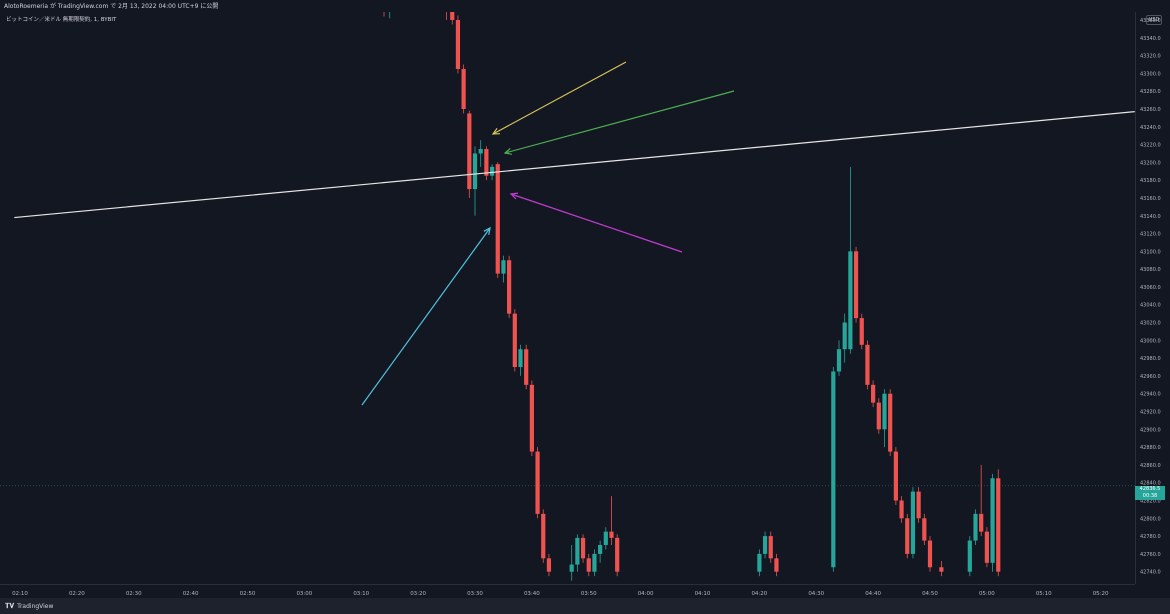  Describe the element at coordinates (1150, 270) in the screenshot. I see `y-tick-label: 43080.0` at that location.